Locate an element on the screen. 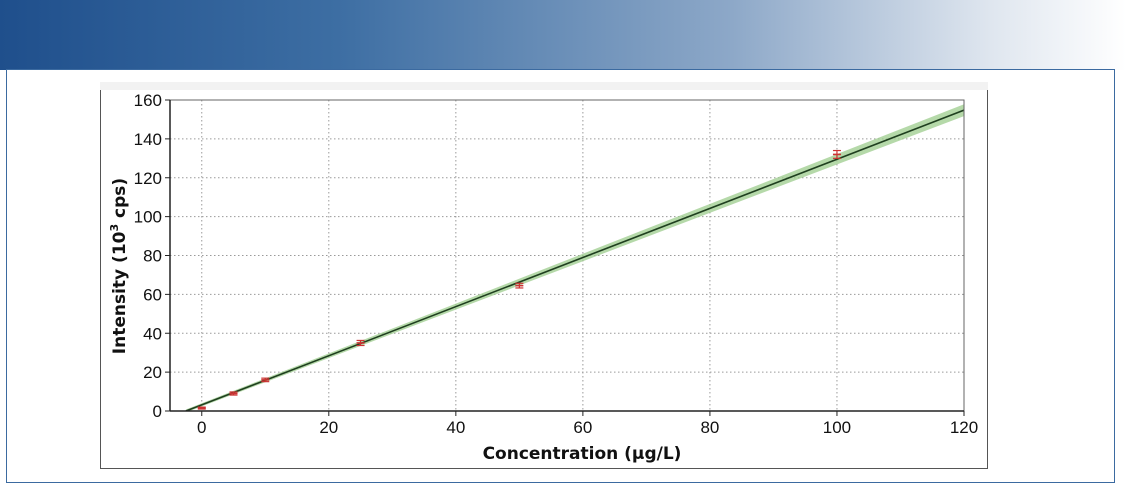 Image resolution: width=1126 pixels, height=492 pixels. y-tick-label: 80 is located at coordinates (152, 256).